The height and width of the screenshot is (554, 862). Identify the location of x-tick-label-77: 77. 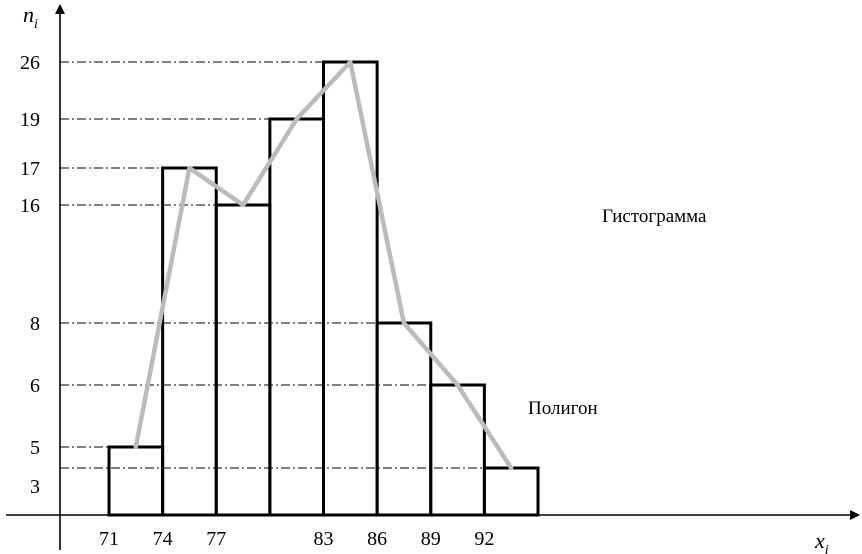
(216, 539).